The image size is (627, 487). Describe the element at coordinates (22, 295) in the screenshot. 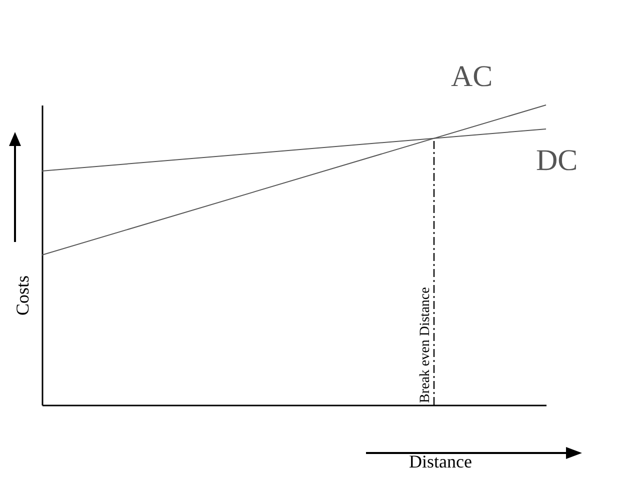

I see `y-axis-title: Costs` at that location.